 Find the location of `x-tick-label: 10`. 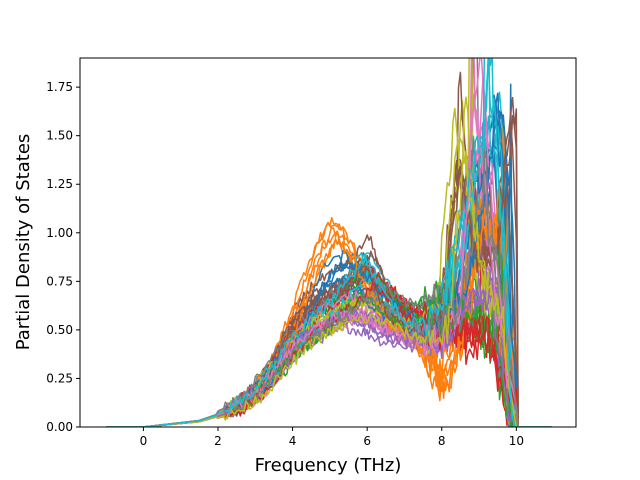

x-tick-label: 10 is located at coordinates (516, 441).